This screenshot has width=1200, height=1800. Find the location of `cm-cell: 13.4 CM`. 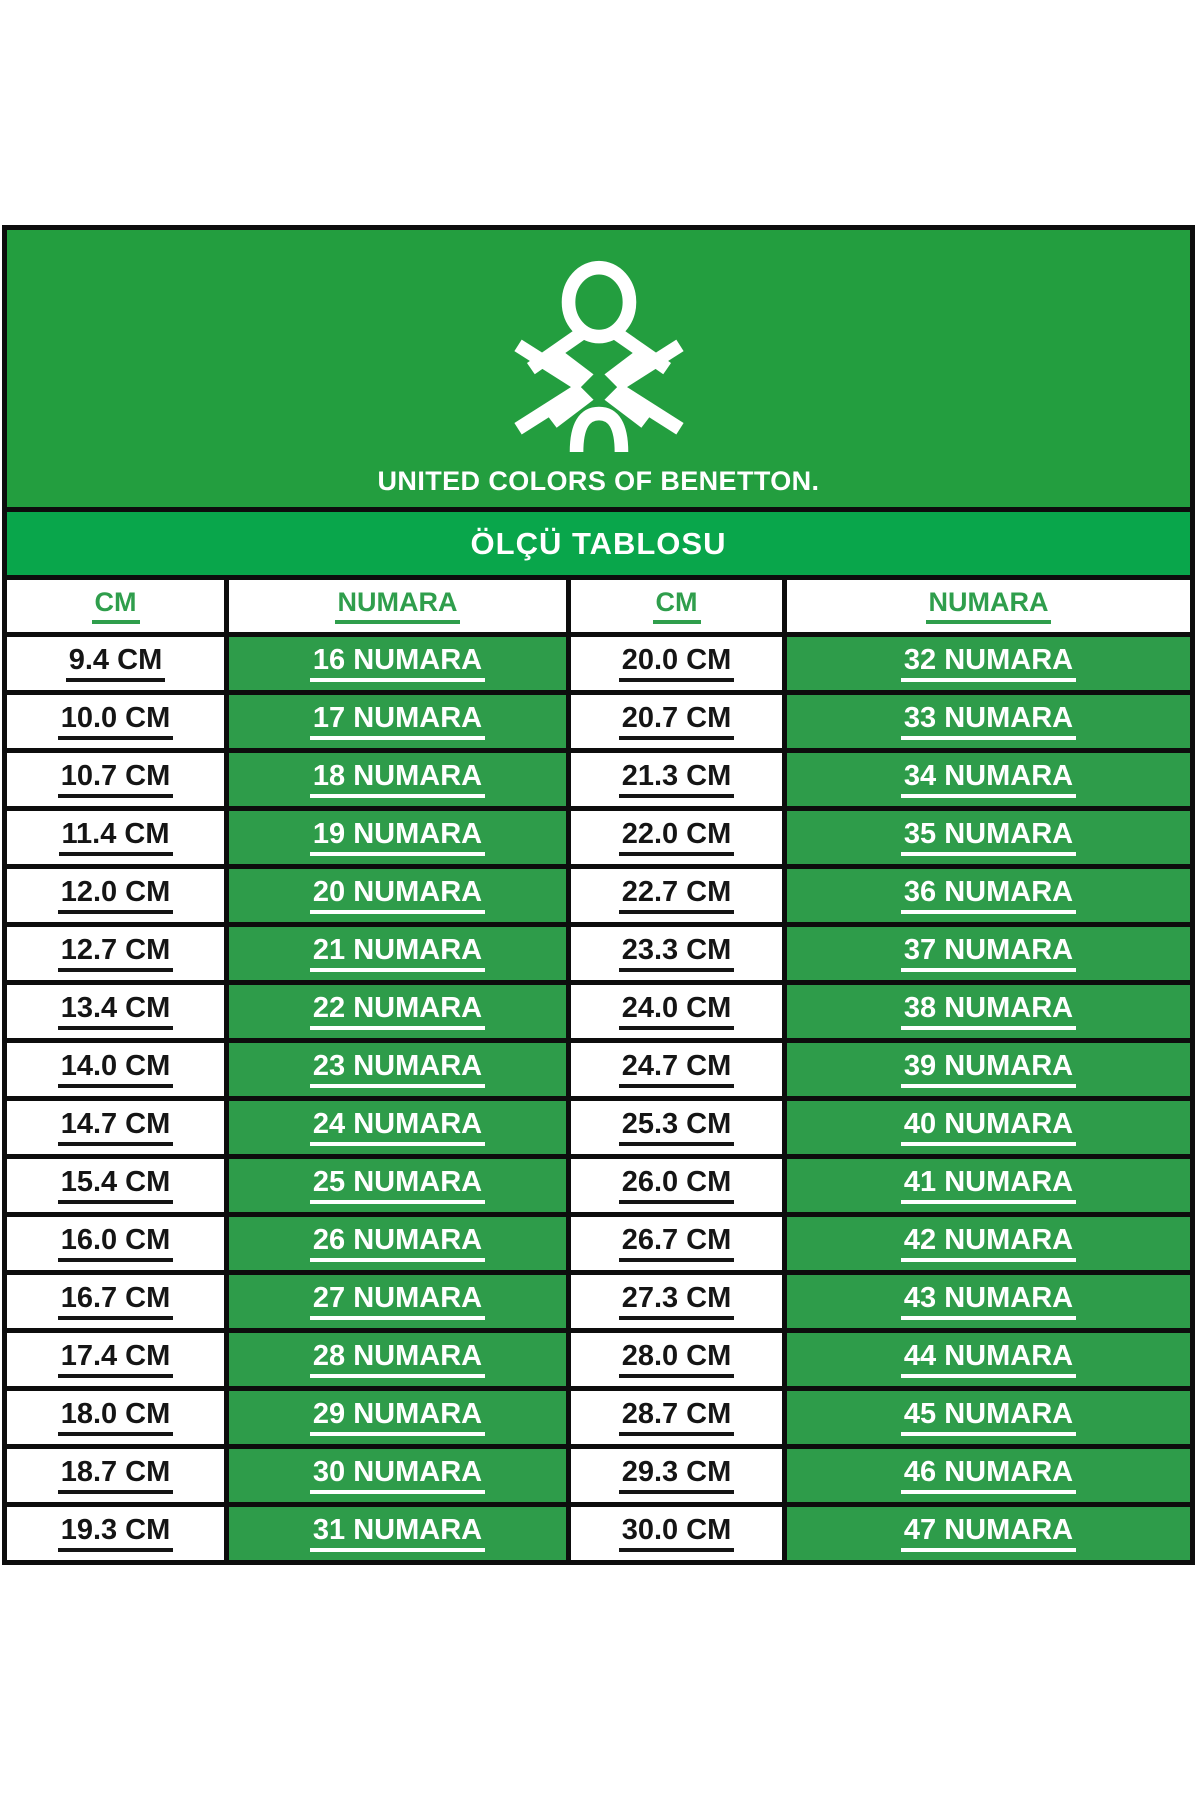

cm-cell: 13.4 CM is located at coordinates (115, 1011).